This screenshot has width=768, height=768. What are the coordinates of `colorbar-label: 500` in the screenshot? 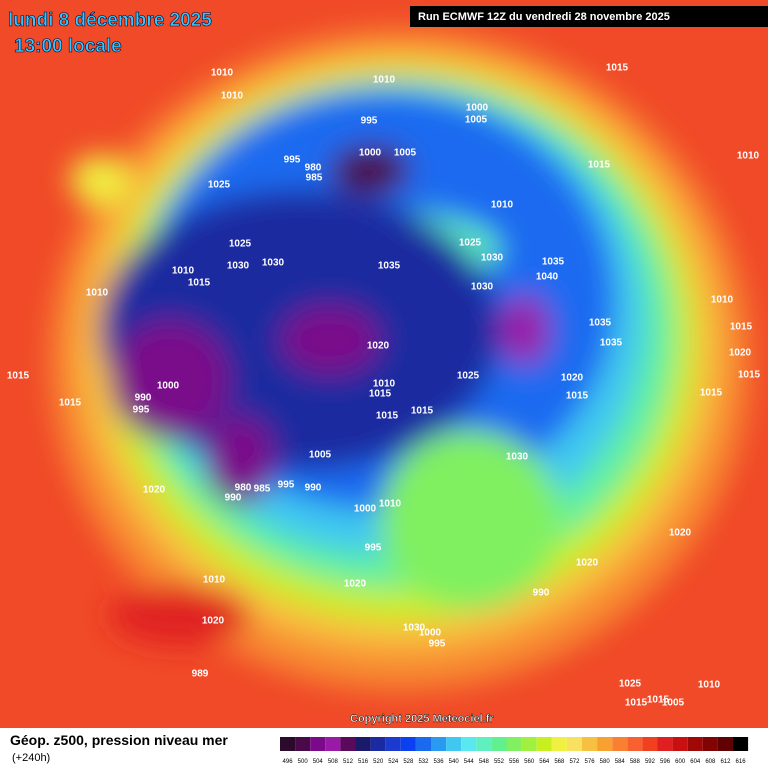 It's located at (303, 762).